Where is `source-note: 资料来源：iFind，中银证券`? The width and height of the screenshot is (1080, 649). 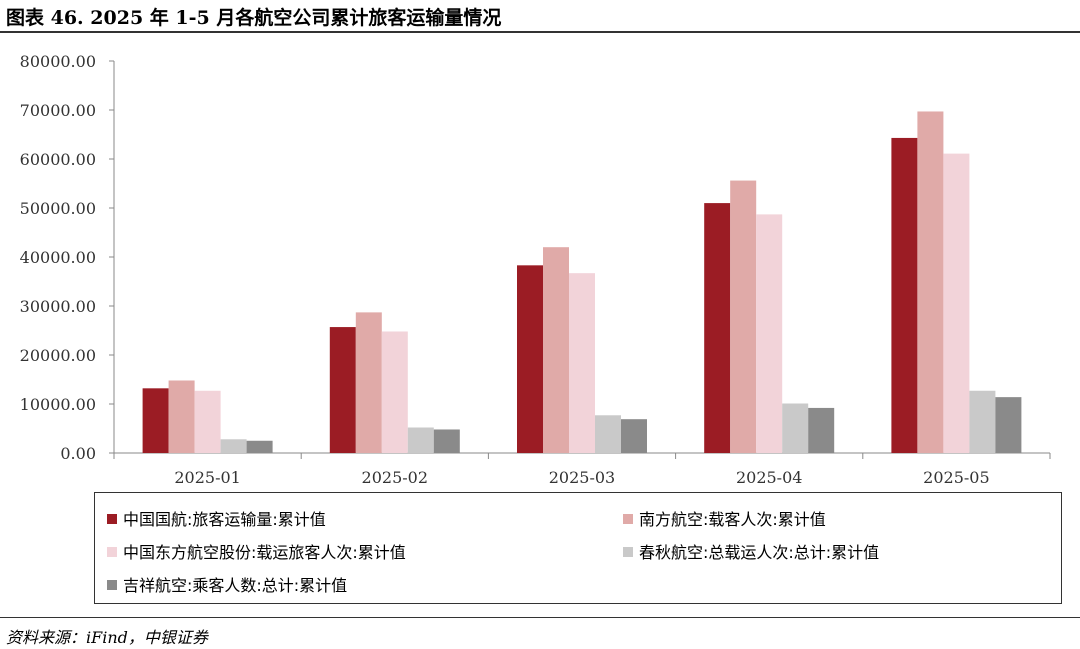
source-note: 资料来源：iFind，中银证券 is located at coordinates (540, 632).